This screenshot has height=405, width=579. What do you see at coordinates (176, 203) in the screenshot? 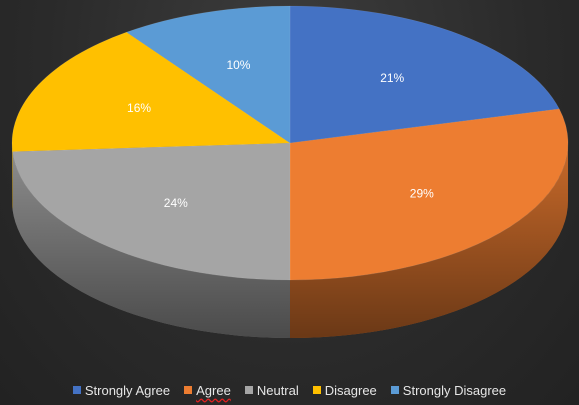
I see `data-label-neutral: 24%` at bounding box center [176, 203].